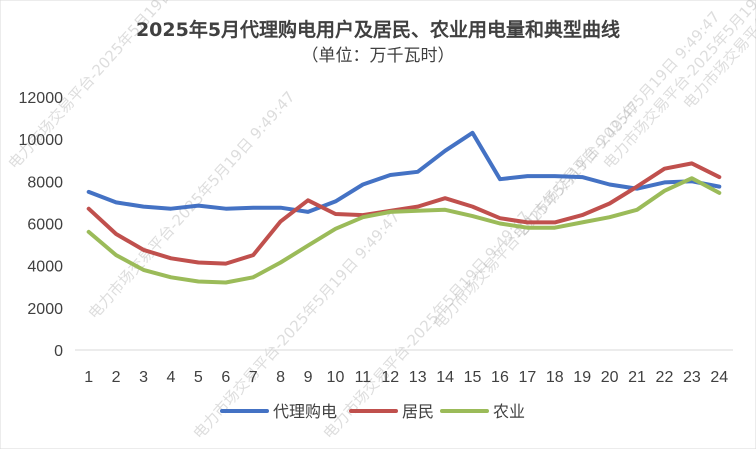  I want to click on x-tick-label: 4, so click(171, 377).